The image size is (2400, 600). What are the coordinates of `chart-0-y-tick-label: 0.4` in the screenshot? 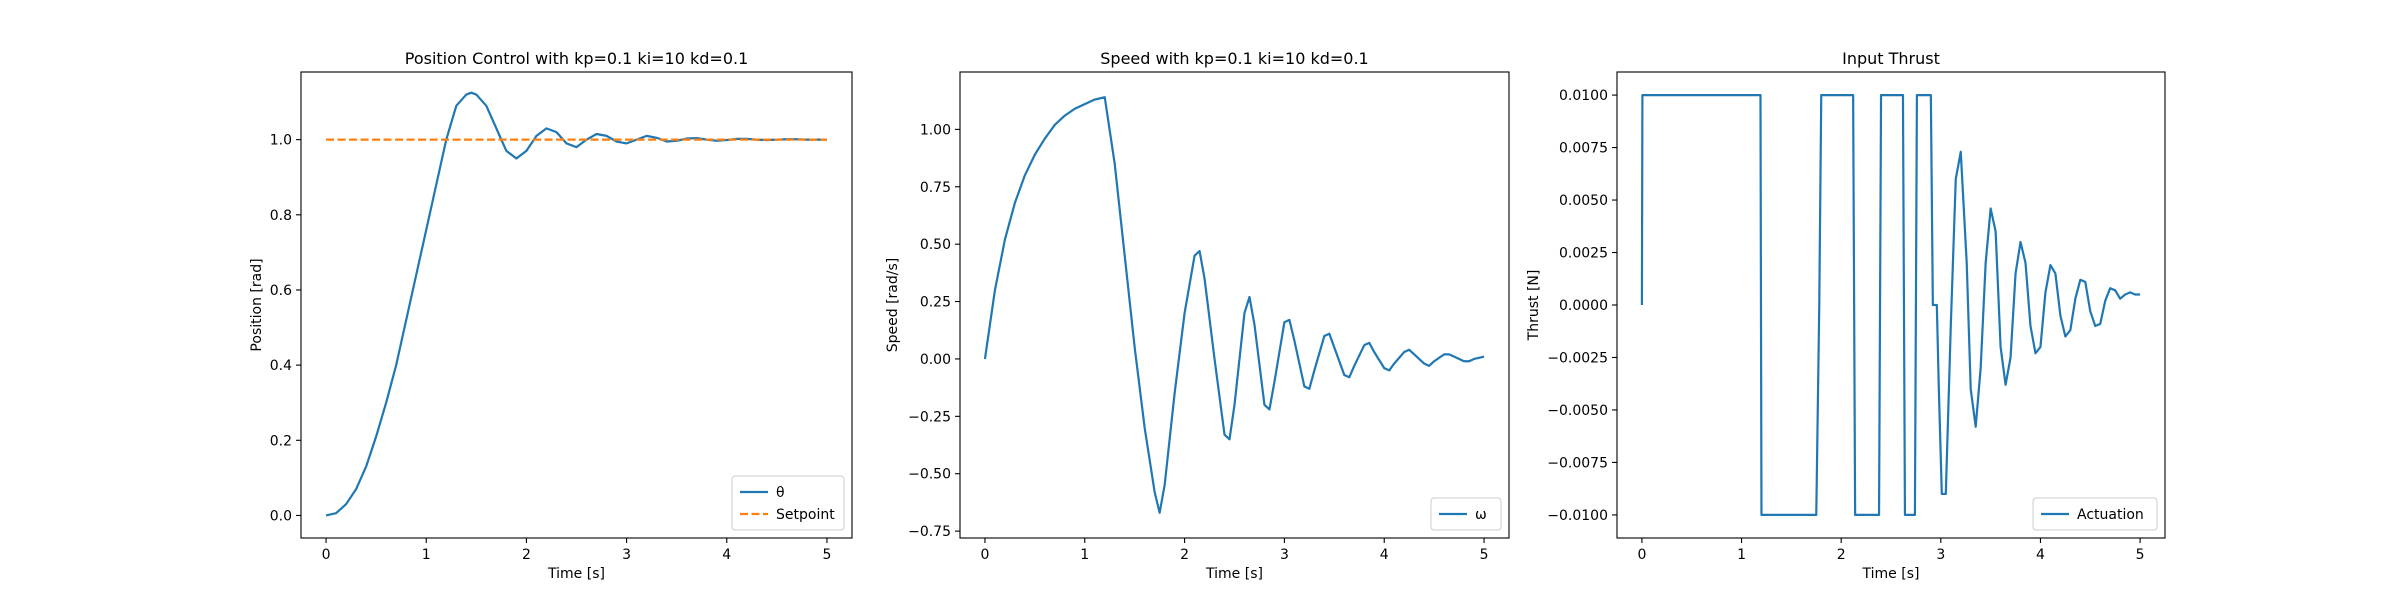 It's located at (281, 366).